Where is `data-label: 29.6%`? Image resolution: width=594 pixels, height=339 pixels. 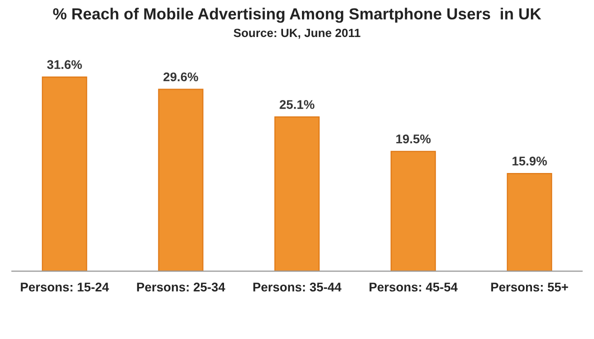 data-label: 29.6% is located at coordinates (180, 77).